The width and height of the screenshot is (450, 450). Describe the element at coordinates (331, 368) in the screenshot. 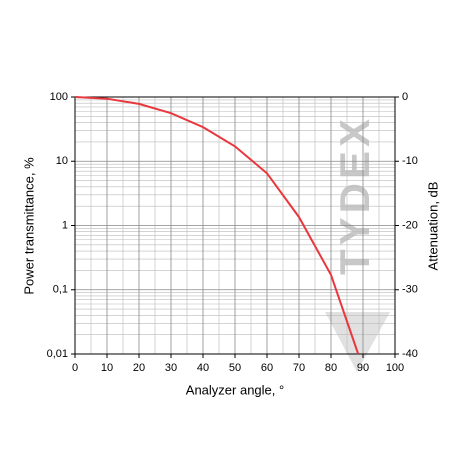

I see `x-tick-label: 80` at that location.